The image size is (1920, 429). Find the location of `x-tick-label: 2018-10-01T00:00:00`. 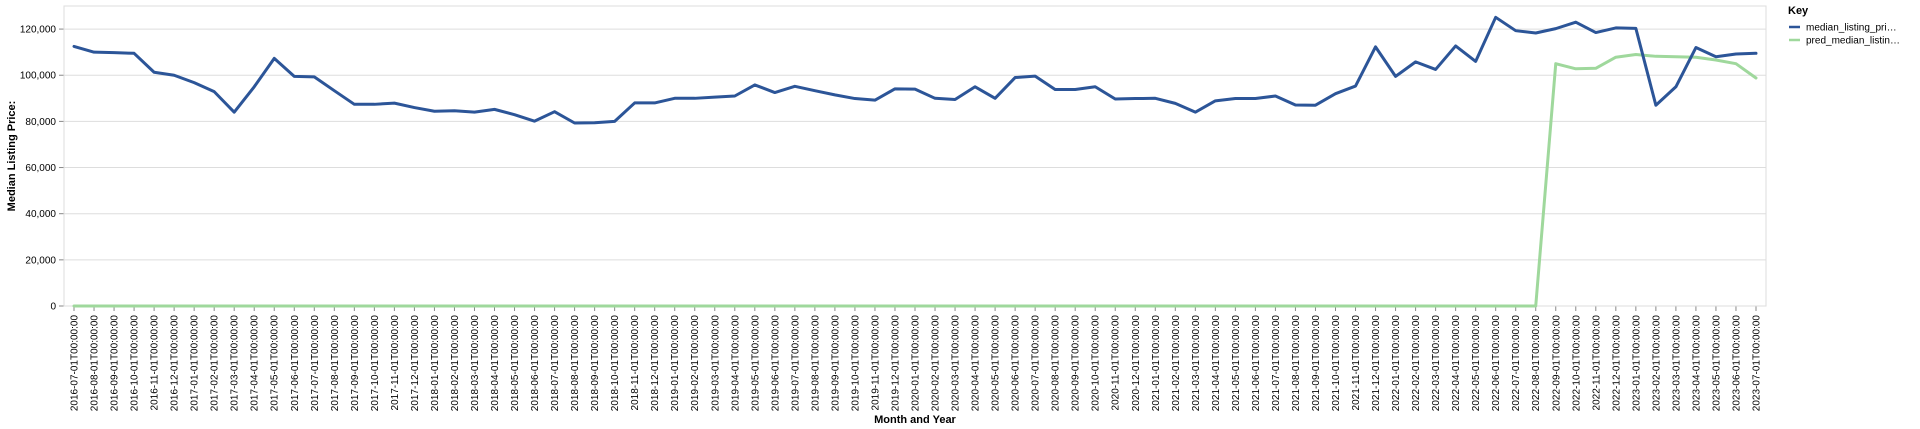

x-tick-label: 2018-10-01T00:00:00 is located at coordinates (615, 363).